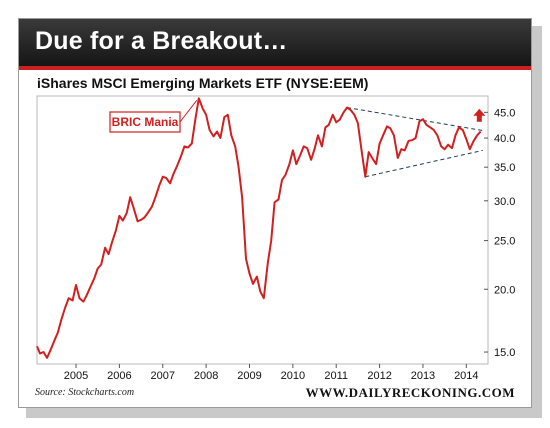  I want to click on y-tick-label: 45.0, so click(504, 113).